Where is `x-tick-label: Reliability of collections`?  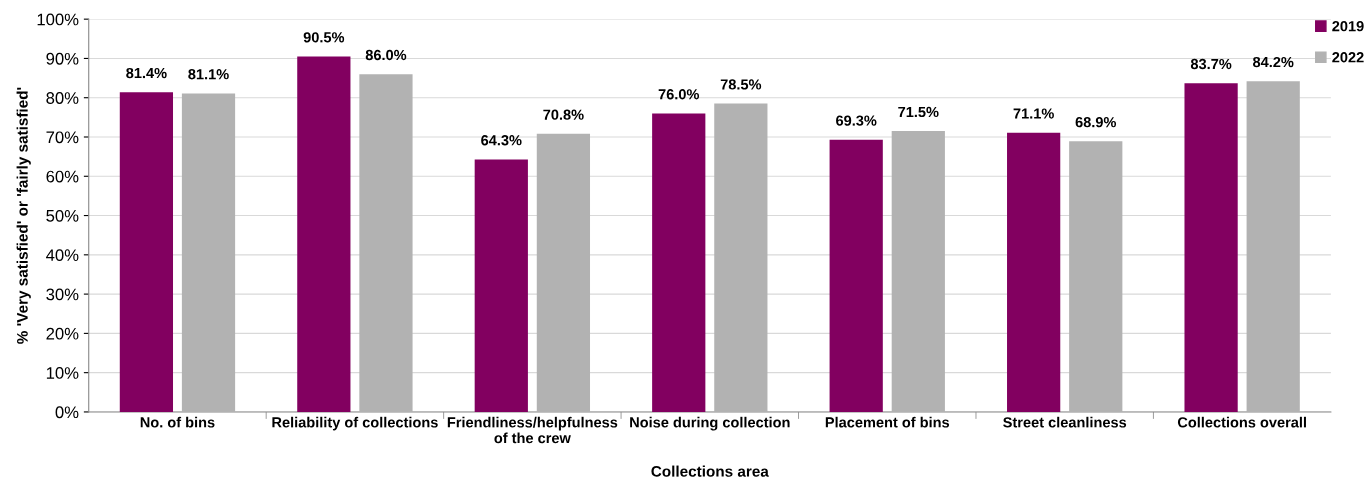 x-tick-label: Reliability of collections is located at coordinates (355, 423).